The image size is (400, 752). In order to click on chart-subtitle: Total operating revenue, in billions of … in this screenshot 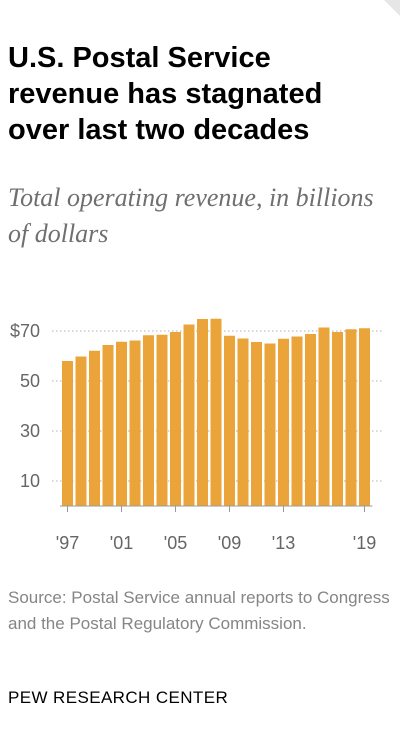, I will do `click(191, 215)`.